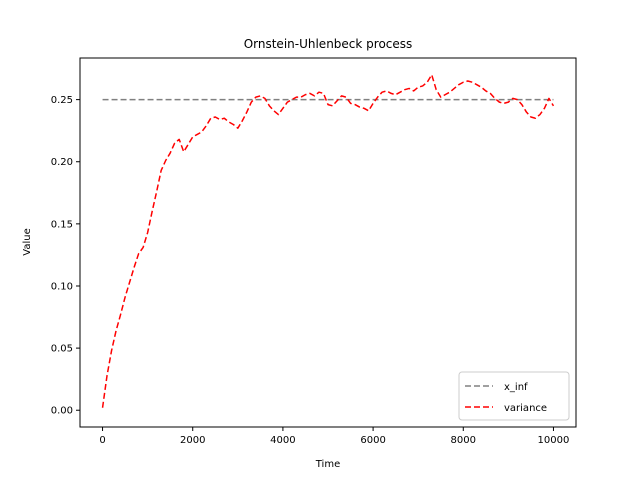 The image size is (640, 480). Describe the element at coordinates (334, 436) in the screenshot. I see `x-axis: 0 2000 4000 6000 8000 10000` at that location.